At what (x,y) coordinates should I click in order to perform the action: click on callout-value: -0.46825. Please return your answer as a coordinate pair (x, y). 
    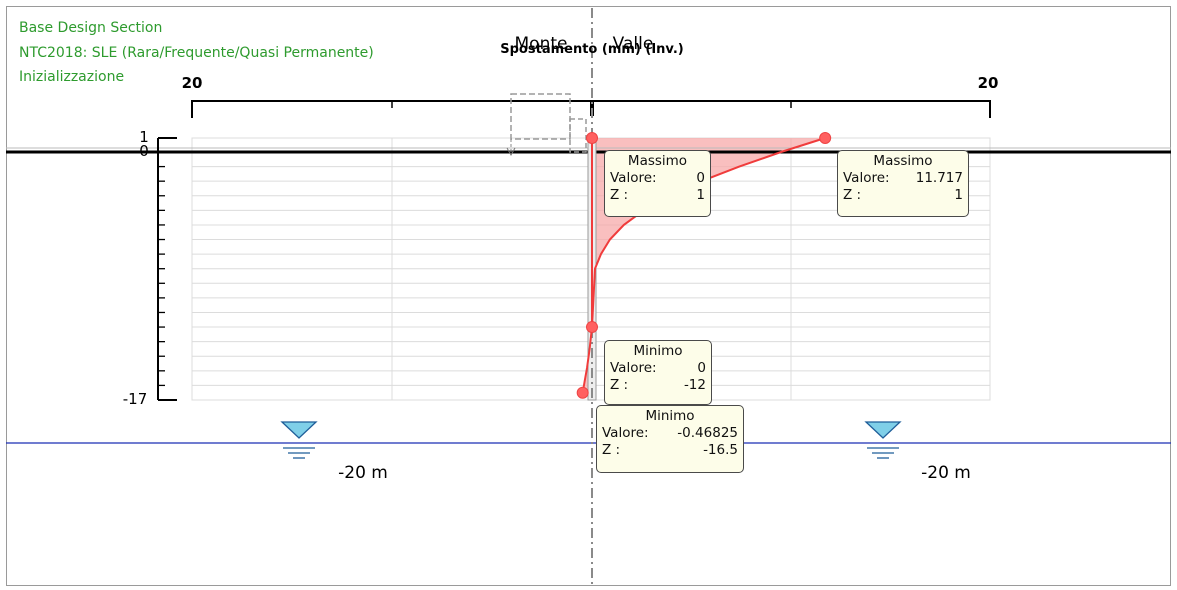
    Looking at the image, I should click on (707, 433).